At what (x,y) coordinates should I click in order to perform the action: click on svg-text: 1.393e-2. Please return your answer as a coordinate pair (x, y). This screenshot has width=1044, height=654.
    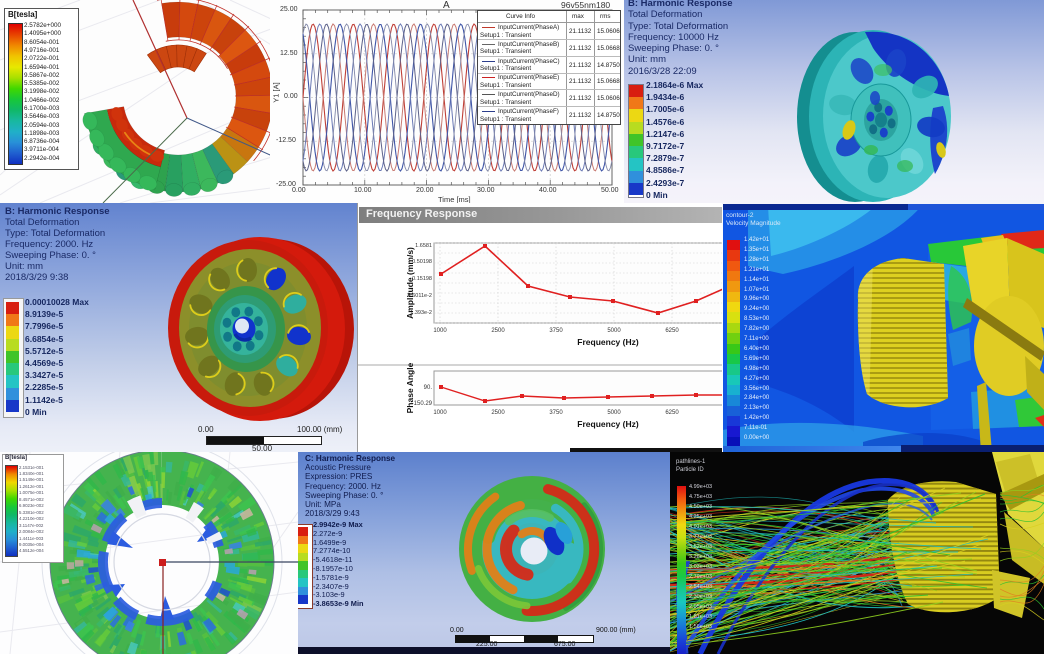
    Looking at the image, I should click on (421, 313).